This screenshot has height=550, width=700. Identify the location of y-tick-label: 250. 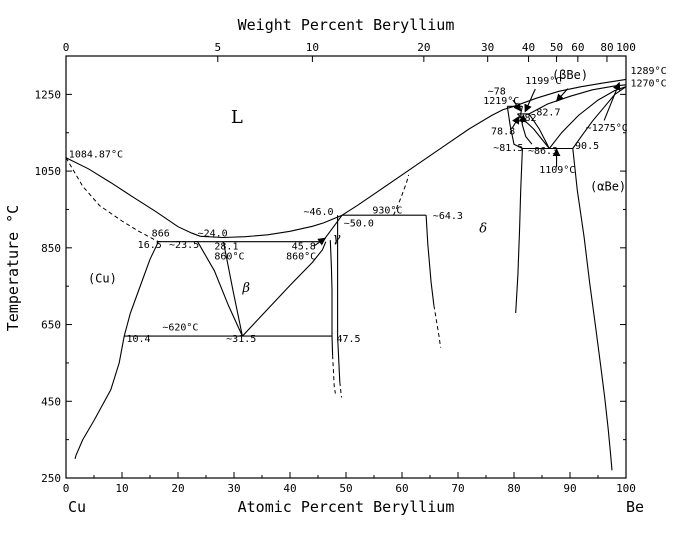
(51, 478).